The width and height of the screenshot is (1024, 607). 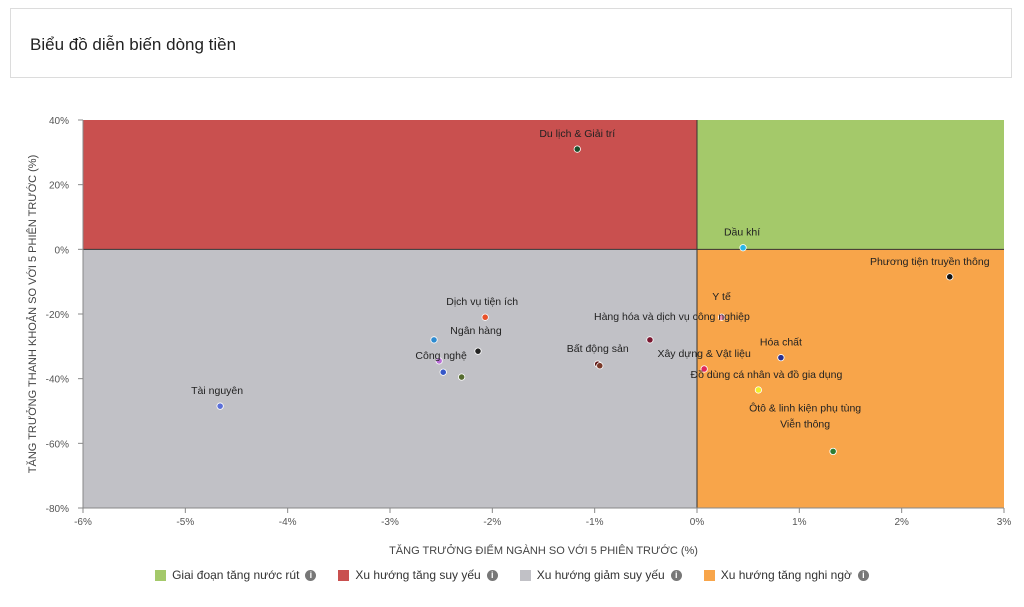 What do you see at coordinates (217, 391) in the screenshot?
I see `data-point-label: Tài nguyên` at bounding box center [217, 391].